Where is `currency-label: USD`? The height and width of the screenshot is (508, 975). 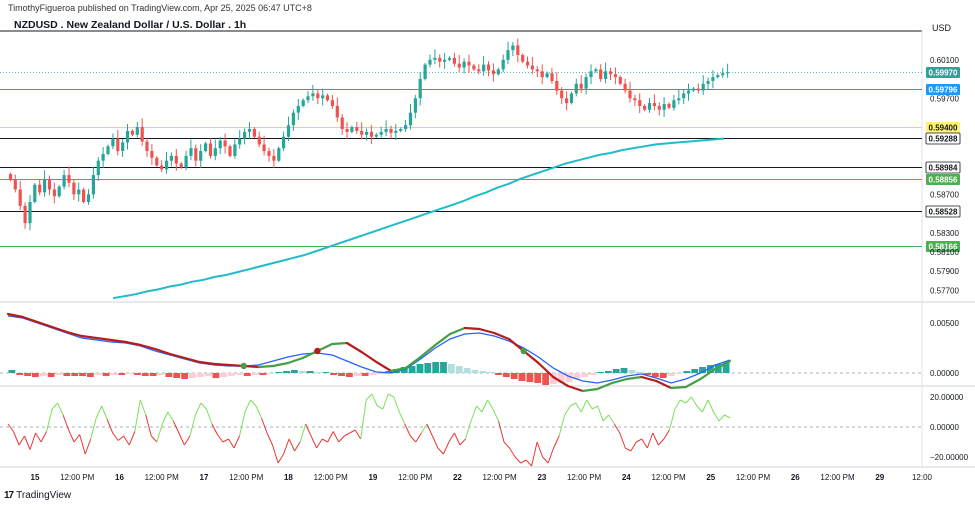
currency-label: USD is located at coordinates (942, 28).